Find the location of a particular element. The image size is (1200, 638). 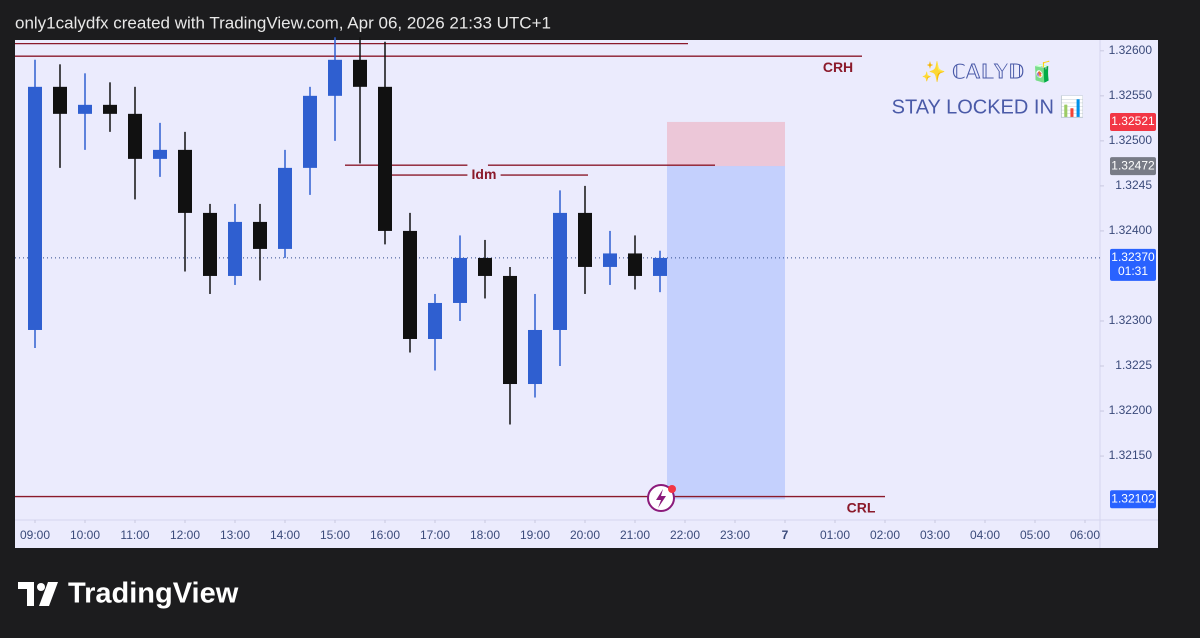

price-label: 1.32102 is located at coordinates (1133, 498).